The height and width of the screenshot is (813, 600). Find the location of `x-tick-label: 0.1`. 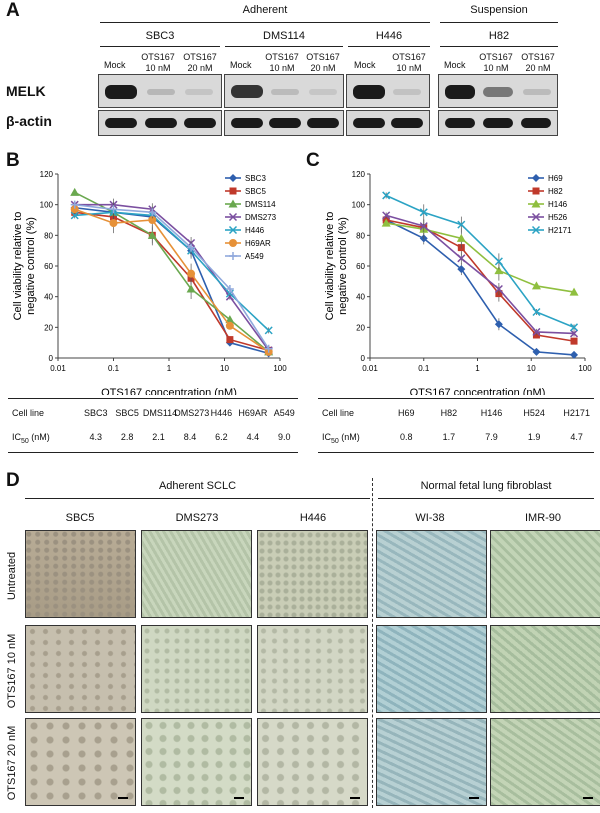

x-tick-label: 0.1 is located at coordinates (114, 368).